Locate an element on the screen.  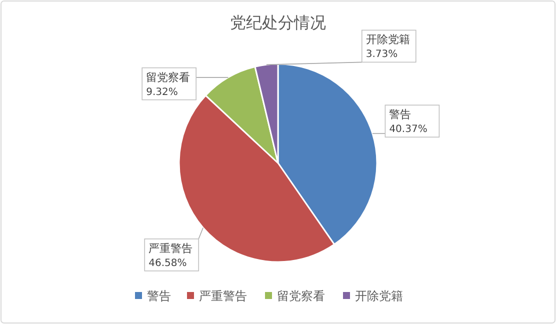
data-label: 9.32% is located at coordinates (162, 92).